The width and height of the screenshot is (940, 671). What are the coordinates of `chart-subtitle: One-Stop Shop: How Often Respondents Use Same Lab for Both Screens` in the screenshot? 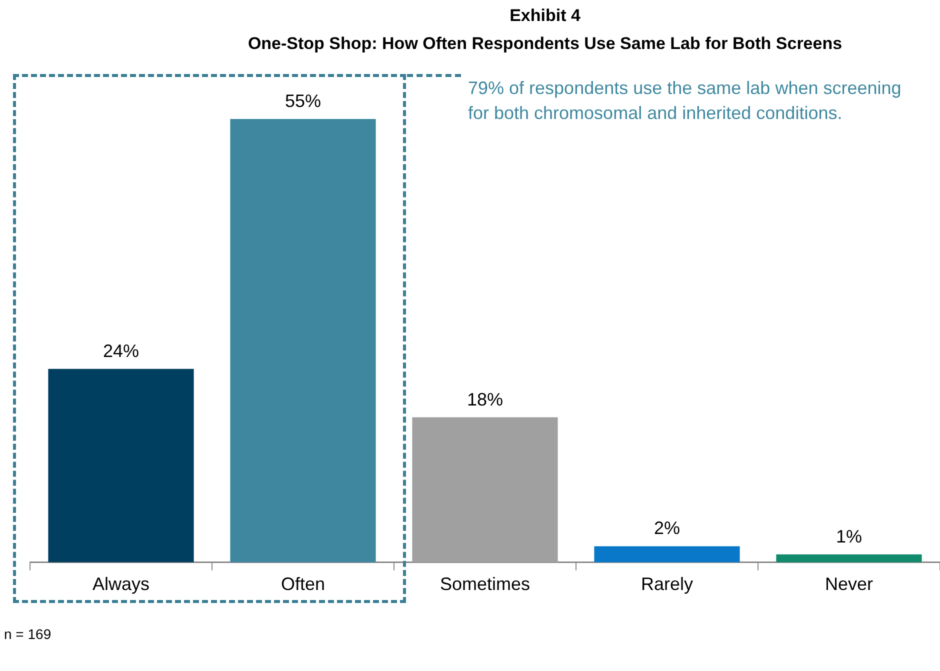 It's located at (545, 44).